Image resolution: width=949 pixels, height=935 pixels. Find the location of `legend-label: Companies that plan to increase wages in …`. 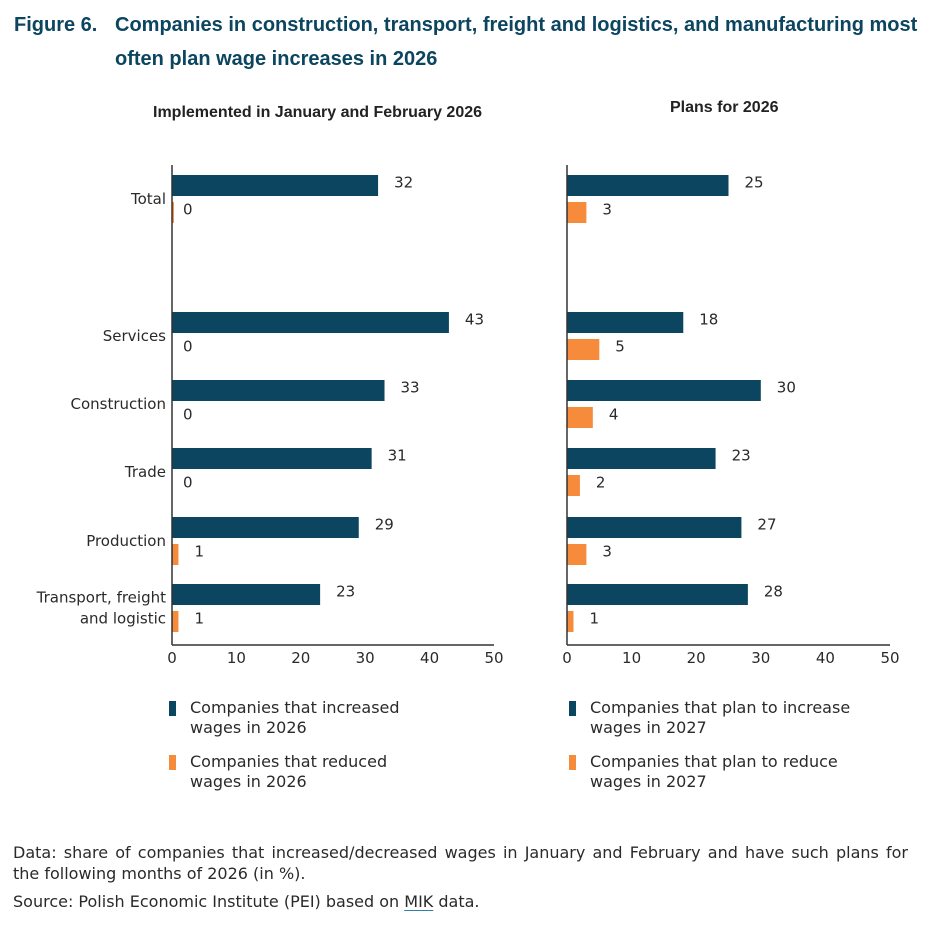

legend-label: Companies that plan to increase wages in … is located at coordinates (720, 717).